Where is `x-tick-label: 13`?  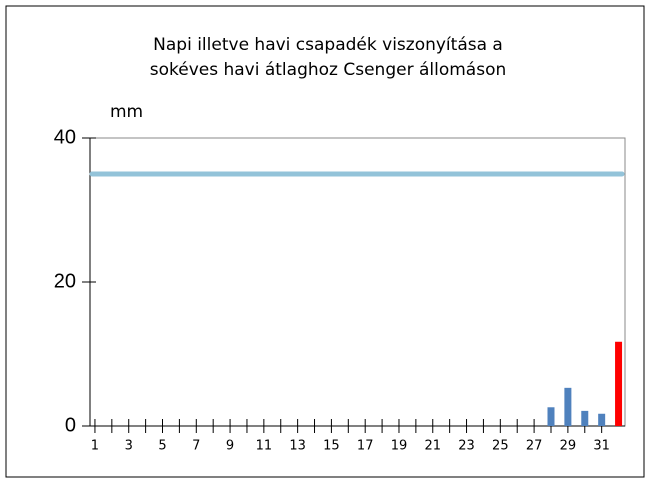 x-tick-label: 13 is located at coordinates (297, 446).